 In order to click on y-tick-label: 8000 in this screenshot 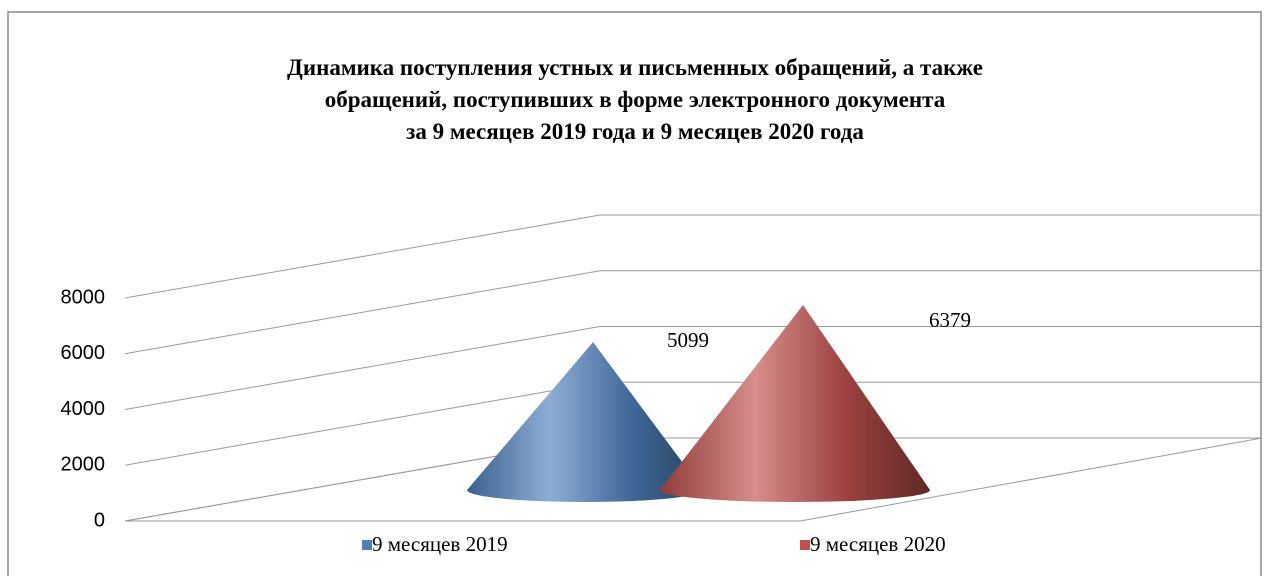, I will do `click(83, 297)`.